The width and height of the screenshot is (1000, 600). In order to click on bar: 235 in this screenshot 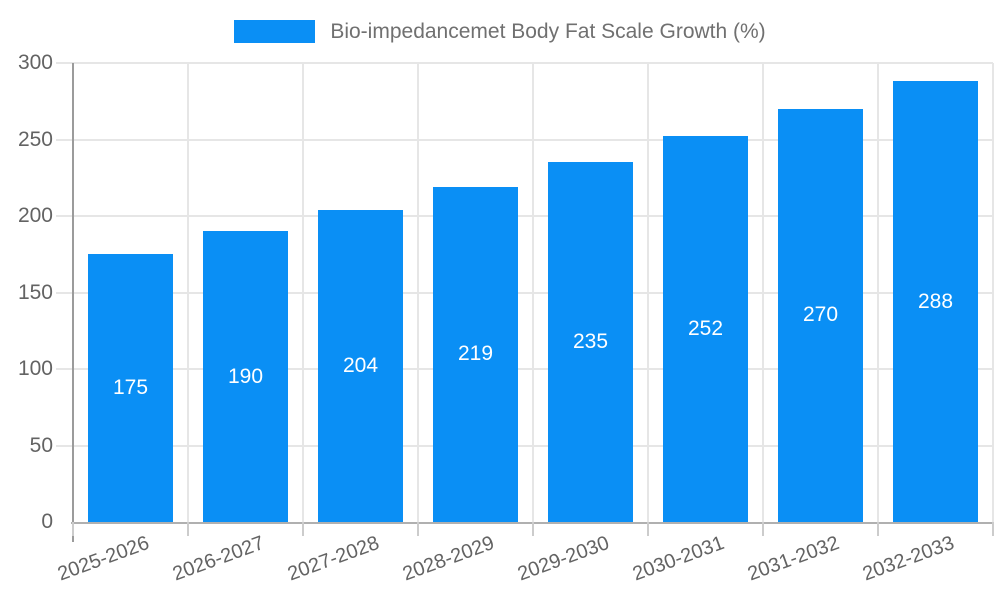, I will do `click(590, 342)`.